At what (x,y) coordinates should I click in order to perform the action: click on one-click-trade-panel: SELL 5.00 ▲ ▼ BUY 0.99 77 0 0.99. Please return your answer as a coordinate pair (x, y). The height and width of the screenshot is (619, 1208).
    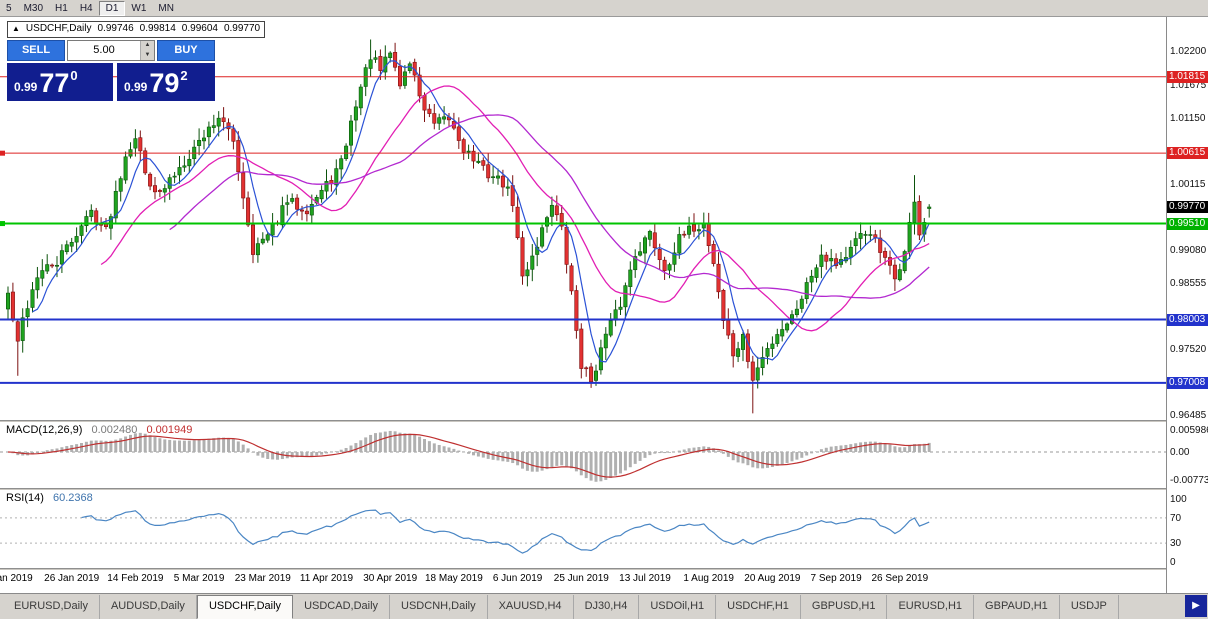
    Looking at the image, I should click on (111, 70).